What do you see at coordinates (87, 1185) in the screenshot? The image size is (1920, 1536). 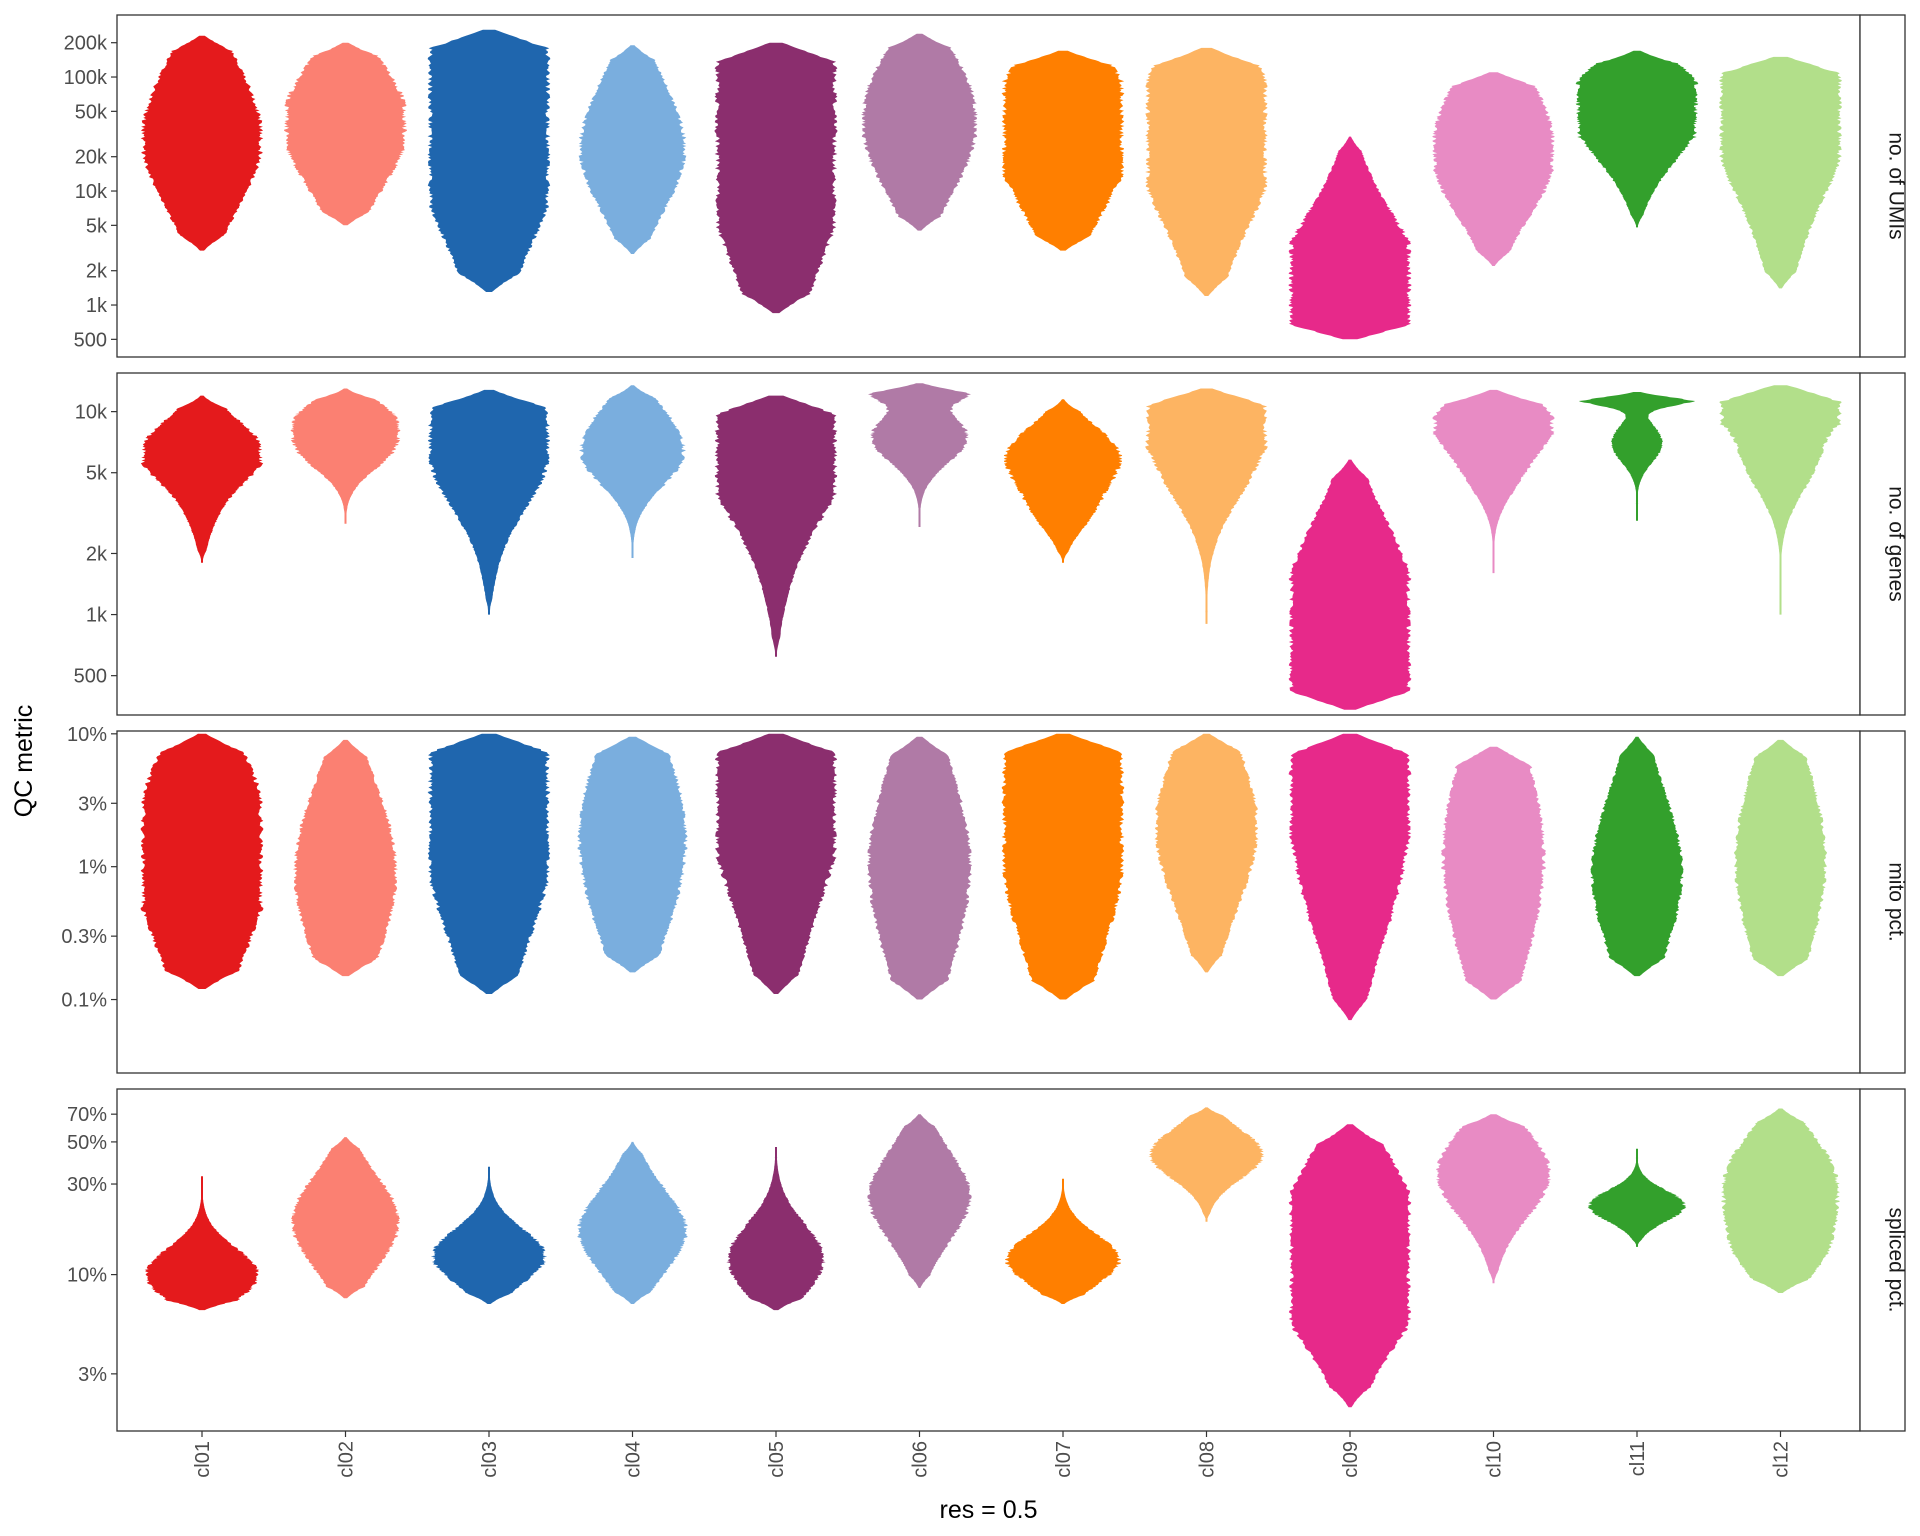 I see `y-tick-label: 30%` at bounding box center [87, 1185].